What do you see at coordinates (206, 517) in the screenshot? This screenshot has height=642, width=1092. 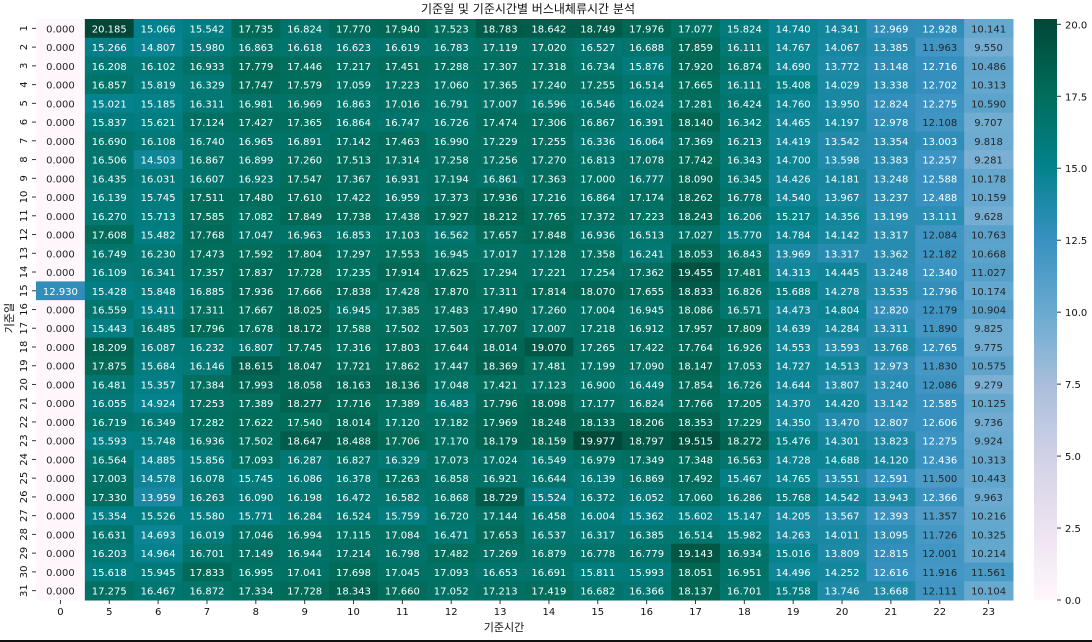 I see `cell-value-label: 15.580` at bounding box center [206, 517].